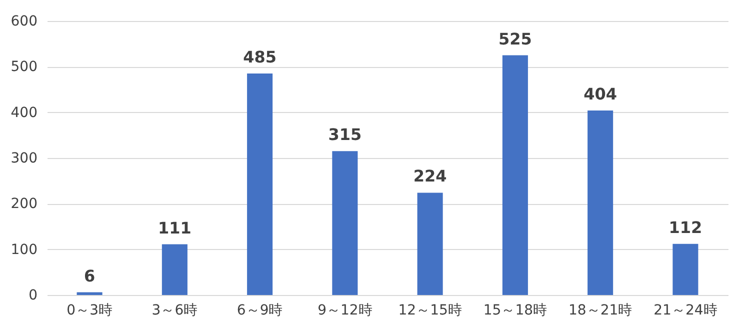  Describe the element at coordinates (515, 310) in the screenshot. I see `x-tick-label: 15～18時` at that location.